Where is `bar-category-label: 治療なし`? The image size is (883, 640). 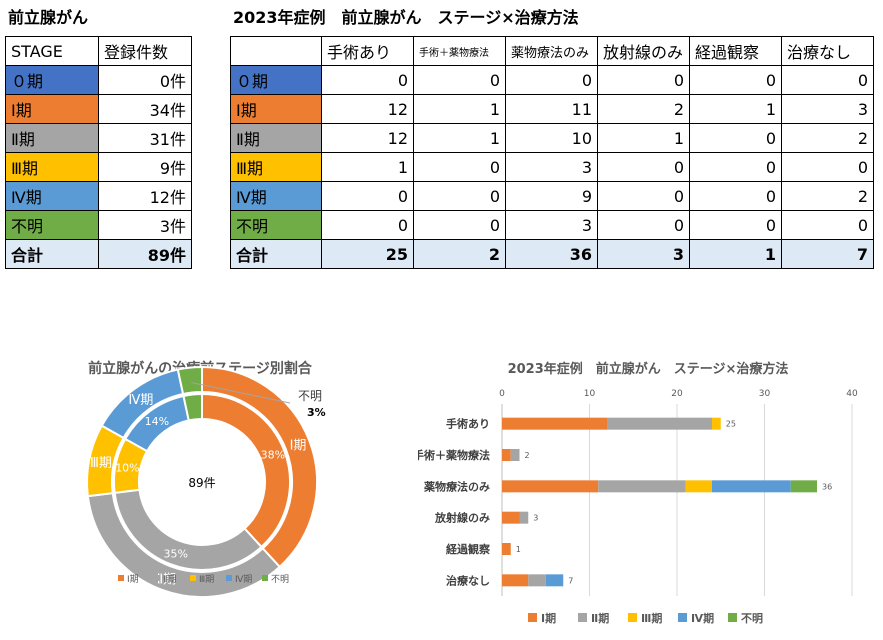
bar-category-label: 治療なし is located at coordinates (468, 580).